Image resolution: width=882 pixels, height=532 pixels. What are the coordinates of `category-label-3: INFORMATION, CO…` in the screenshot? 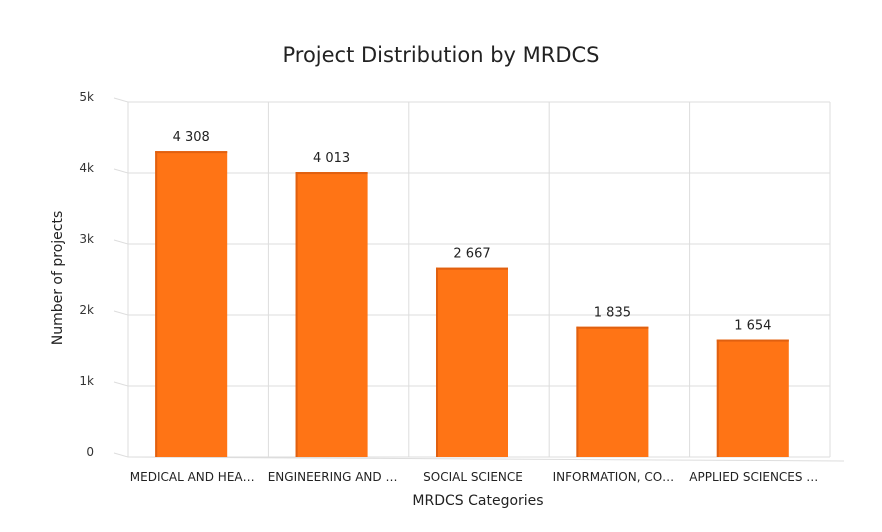 It's located at (614, 477).